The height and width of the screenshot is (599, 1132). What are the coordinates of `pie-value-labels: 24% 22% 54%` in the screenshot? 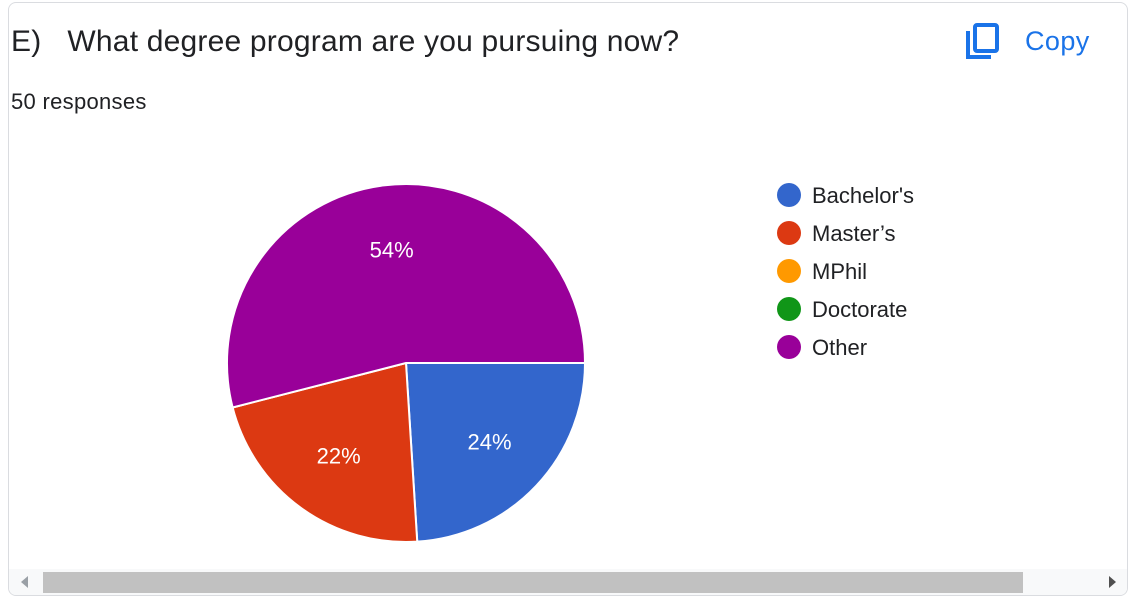 It's located at (414, 352).